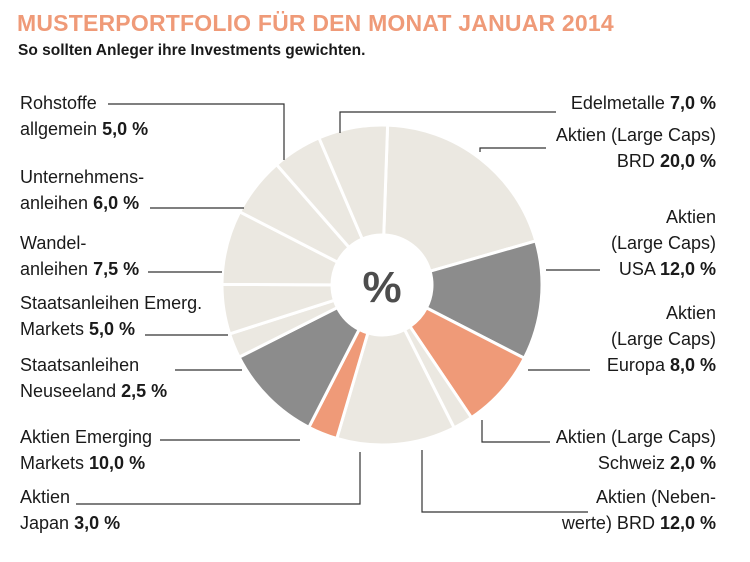  What do you see at coordinates (59, 129) in the screenshot?
I see `slice-label-text: allgemein` at bounding box center [59, 129].